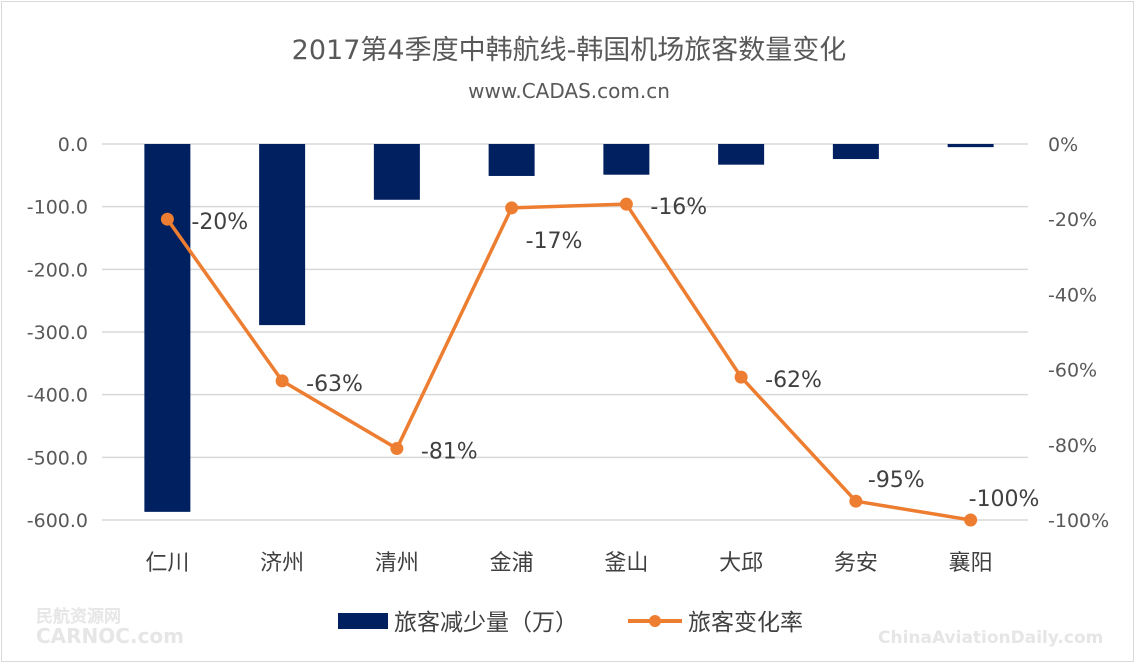 This screenshot has width=1137, height=666. I want to click on left-tick-label: -500.0, so click(57, 458).